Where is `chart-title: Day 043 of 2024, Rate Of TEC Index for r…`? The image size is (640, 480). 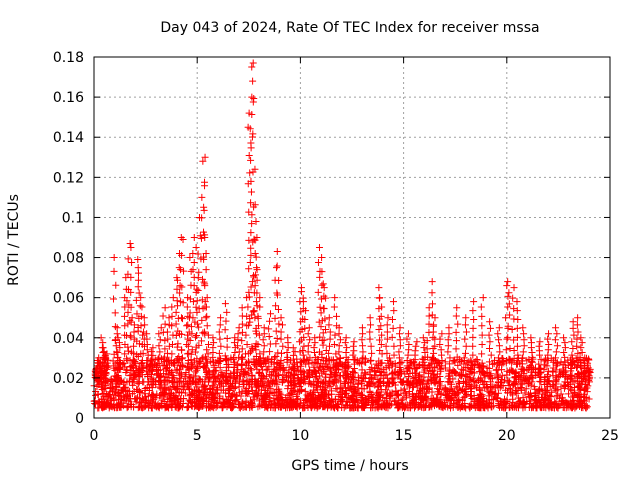
chart-title: Day 043 of 2024, Rate Of TEC Index for r… is located at coordinates (349, 28).